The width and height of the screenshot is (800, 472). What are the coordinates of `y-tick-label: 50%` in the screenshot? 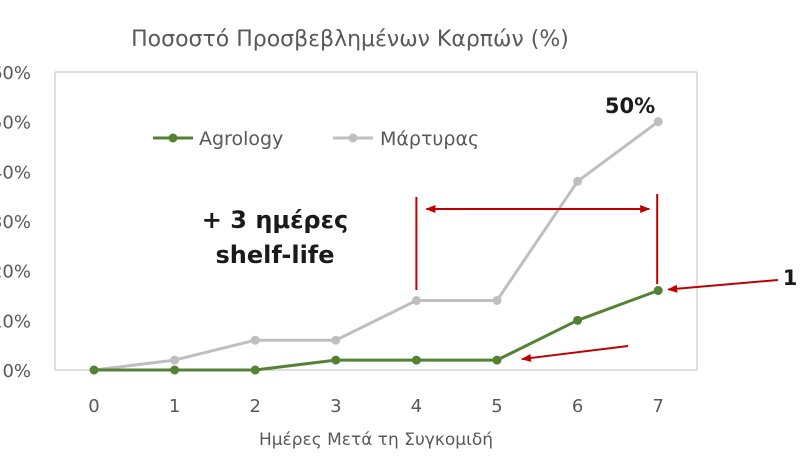 It's located at (15, 123).